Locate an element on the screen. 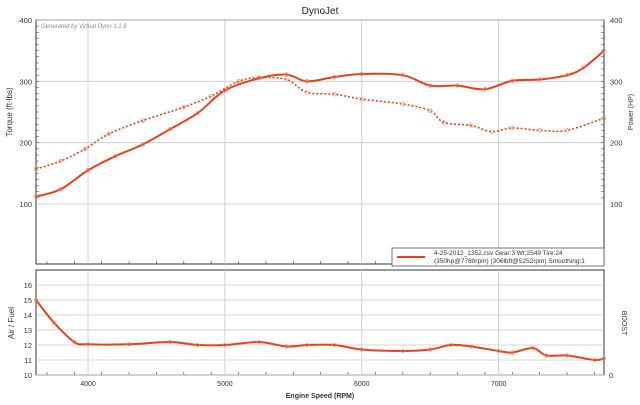 The width and height of the screenshot is (640, 405). afr-tick-label: 16 is located at coordinates (28, 285).